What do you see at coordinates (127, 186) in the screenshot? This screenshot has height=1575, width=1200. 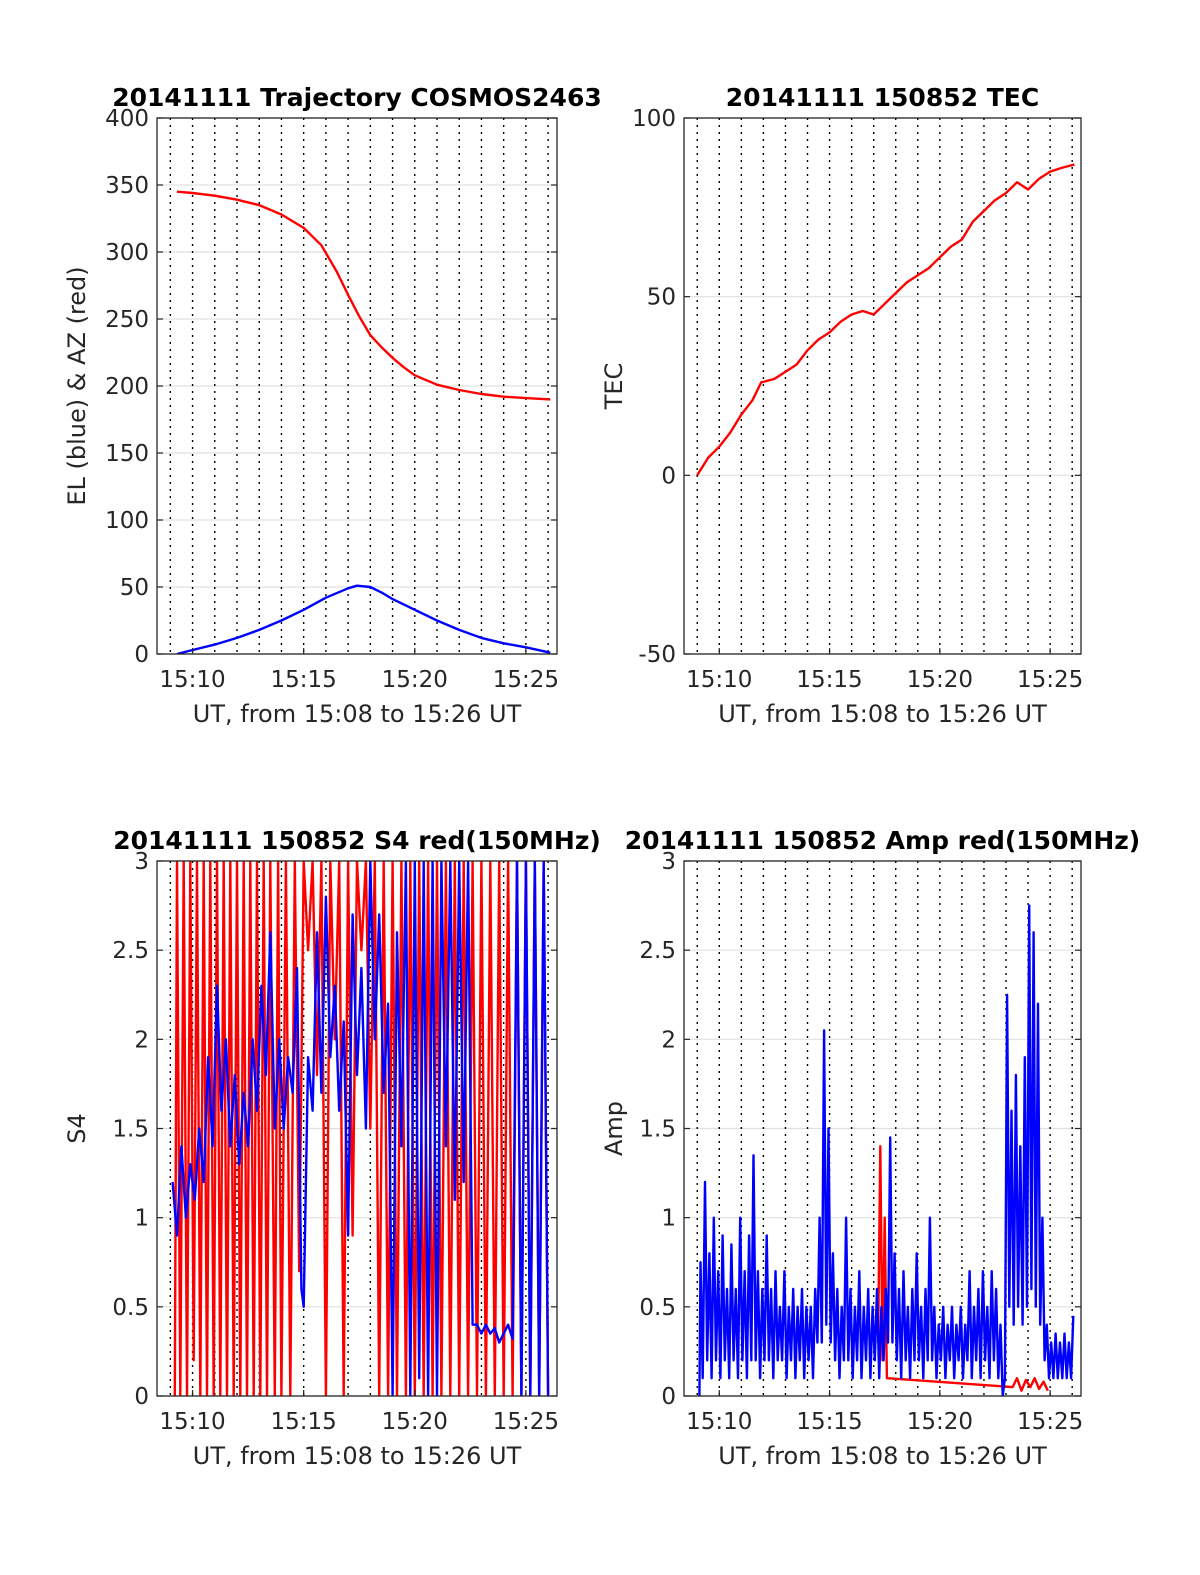 I see `trajectory-ytick-label-7: 350` at bounding box center [127, 186].